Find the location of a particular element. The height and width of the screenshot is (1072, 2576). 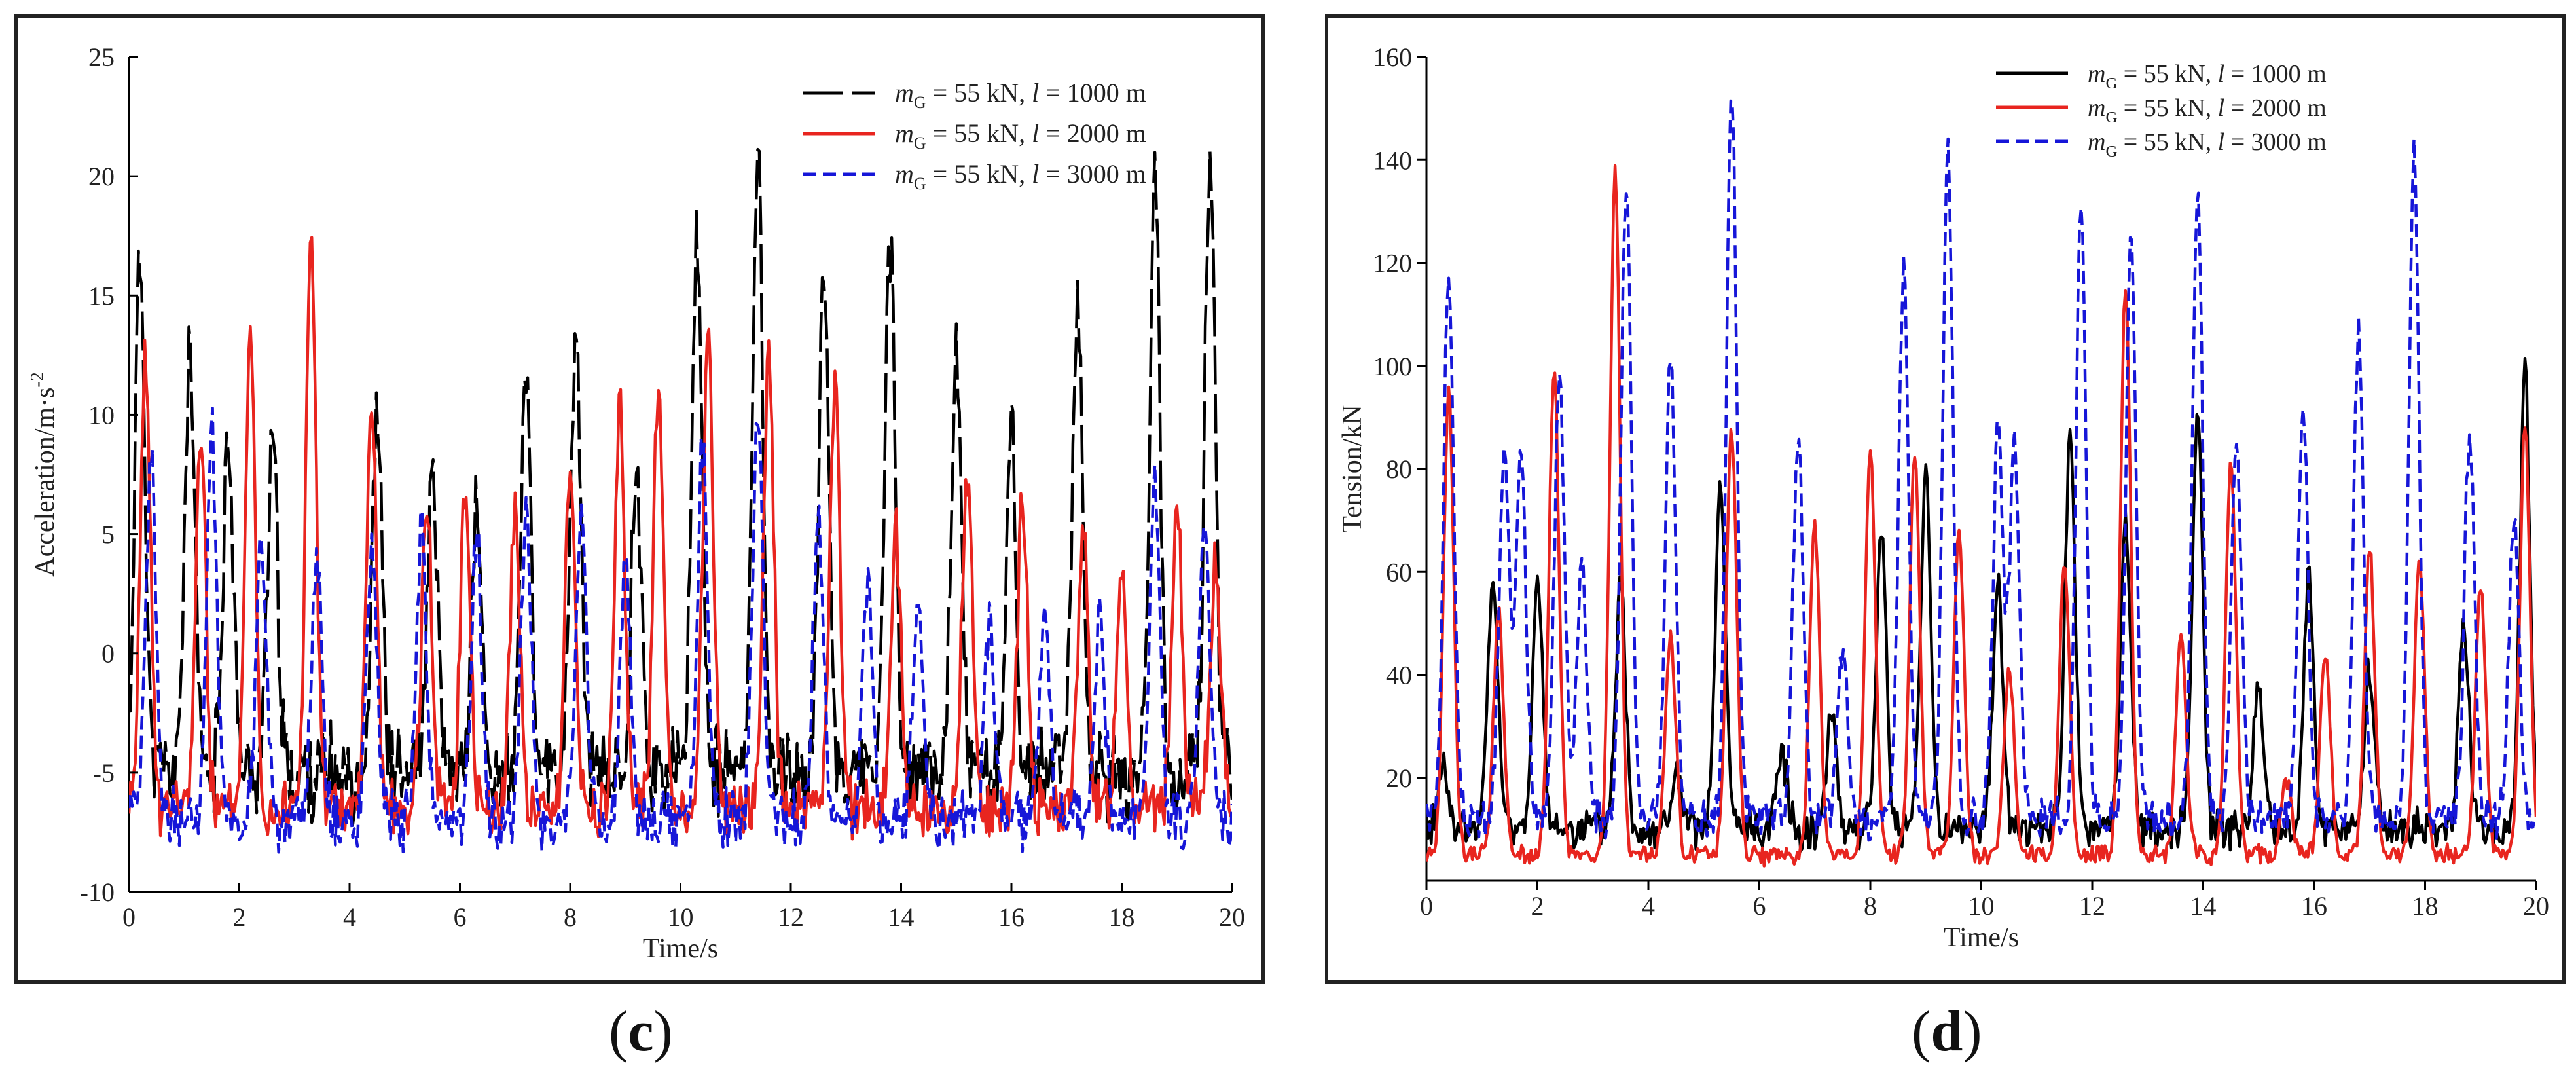

y-tick-label: -10 is located at coordinates (97, 892).